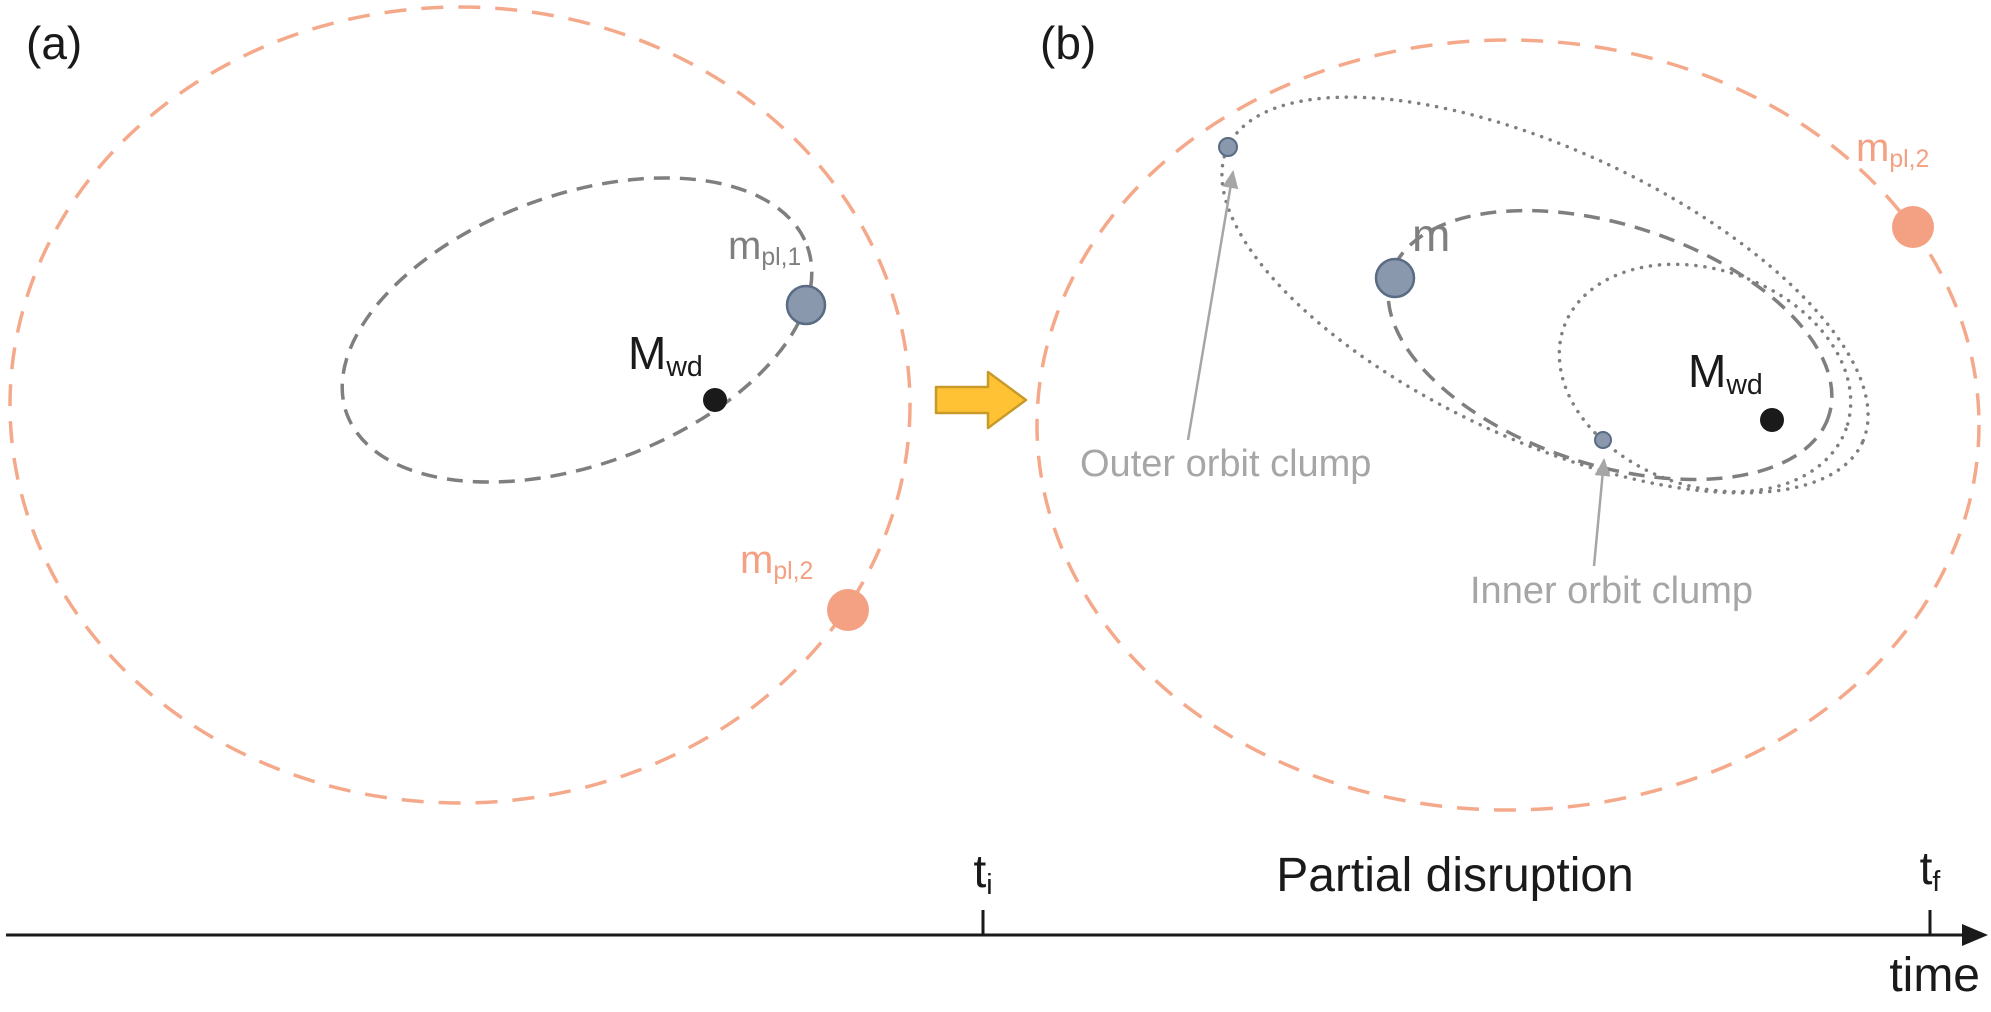  Describe the element at coordinates (1212, 305) in the screenshot. I see `outer-clump-arrow` at that location.